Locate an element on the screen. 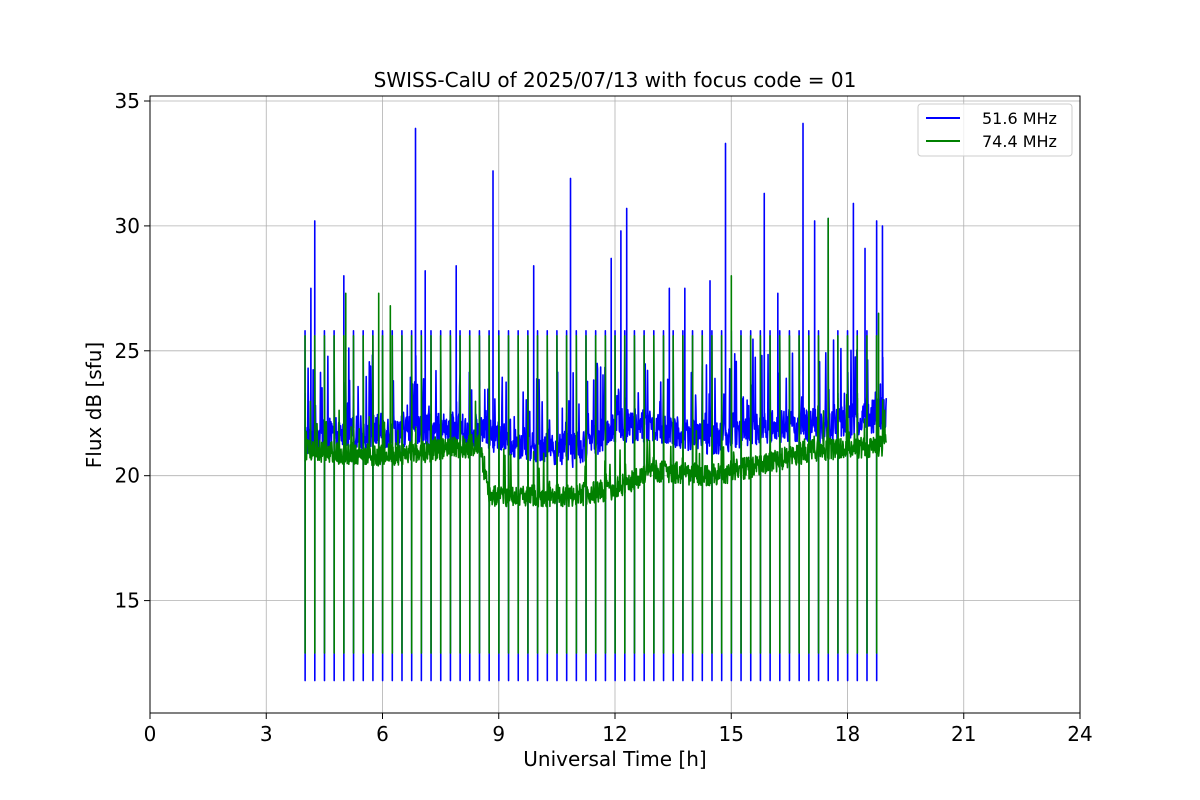  y-tick-label: 25 is located at coordinates (127, 351).